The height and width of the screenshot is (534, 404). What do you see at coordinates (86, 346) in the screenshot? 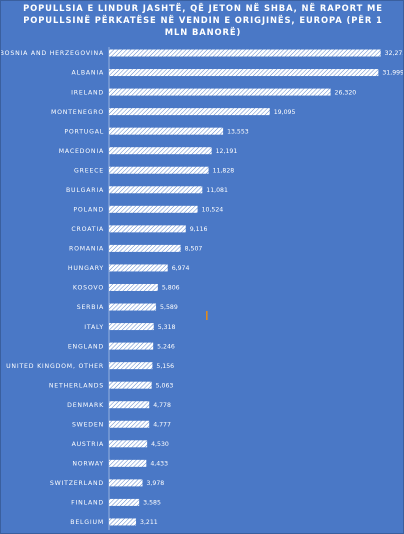
I see `category-label: ENGLAND` at bounding box center [86, 346].